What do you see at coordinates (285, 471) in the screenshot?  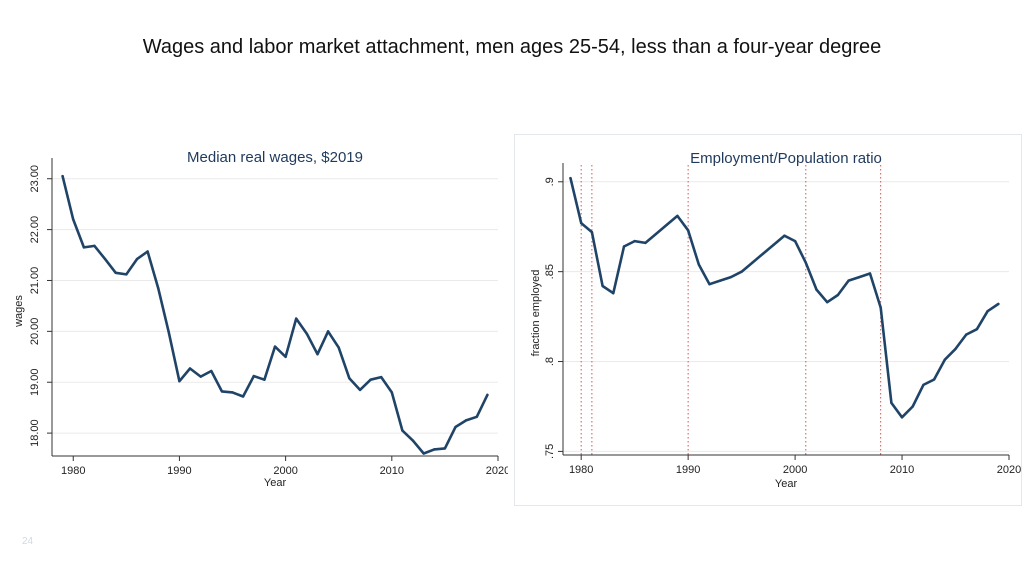 I see `x-tick-label: 2000` at bounding box center [285, 471].